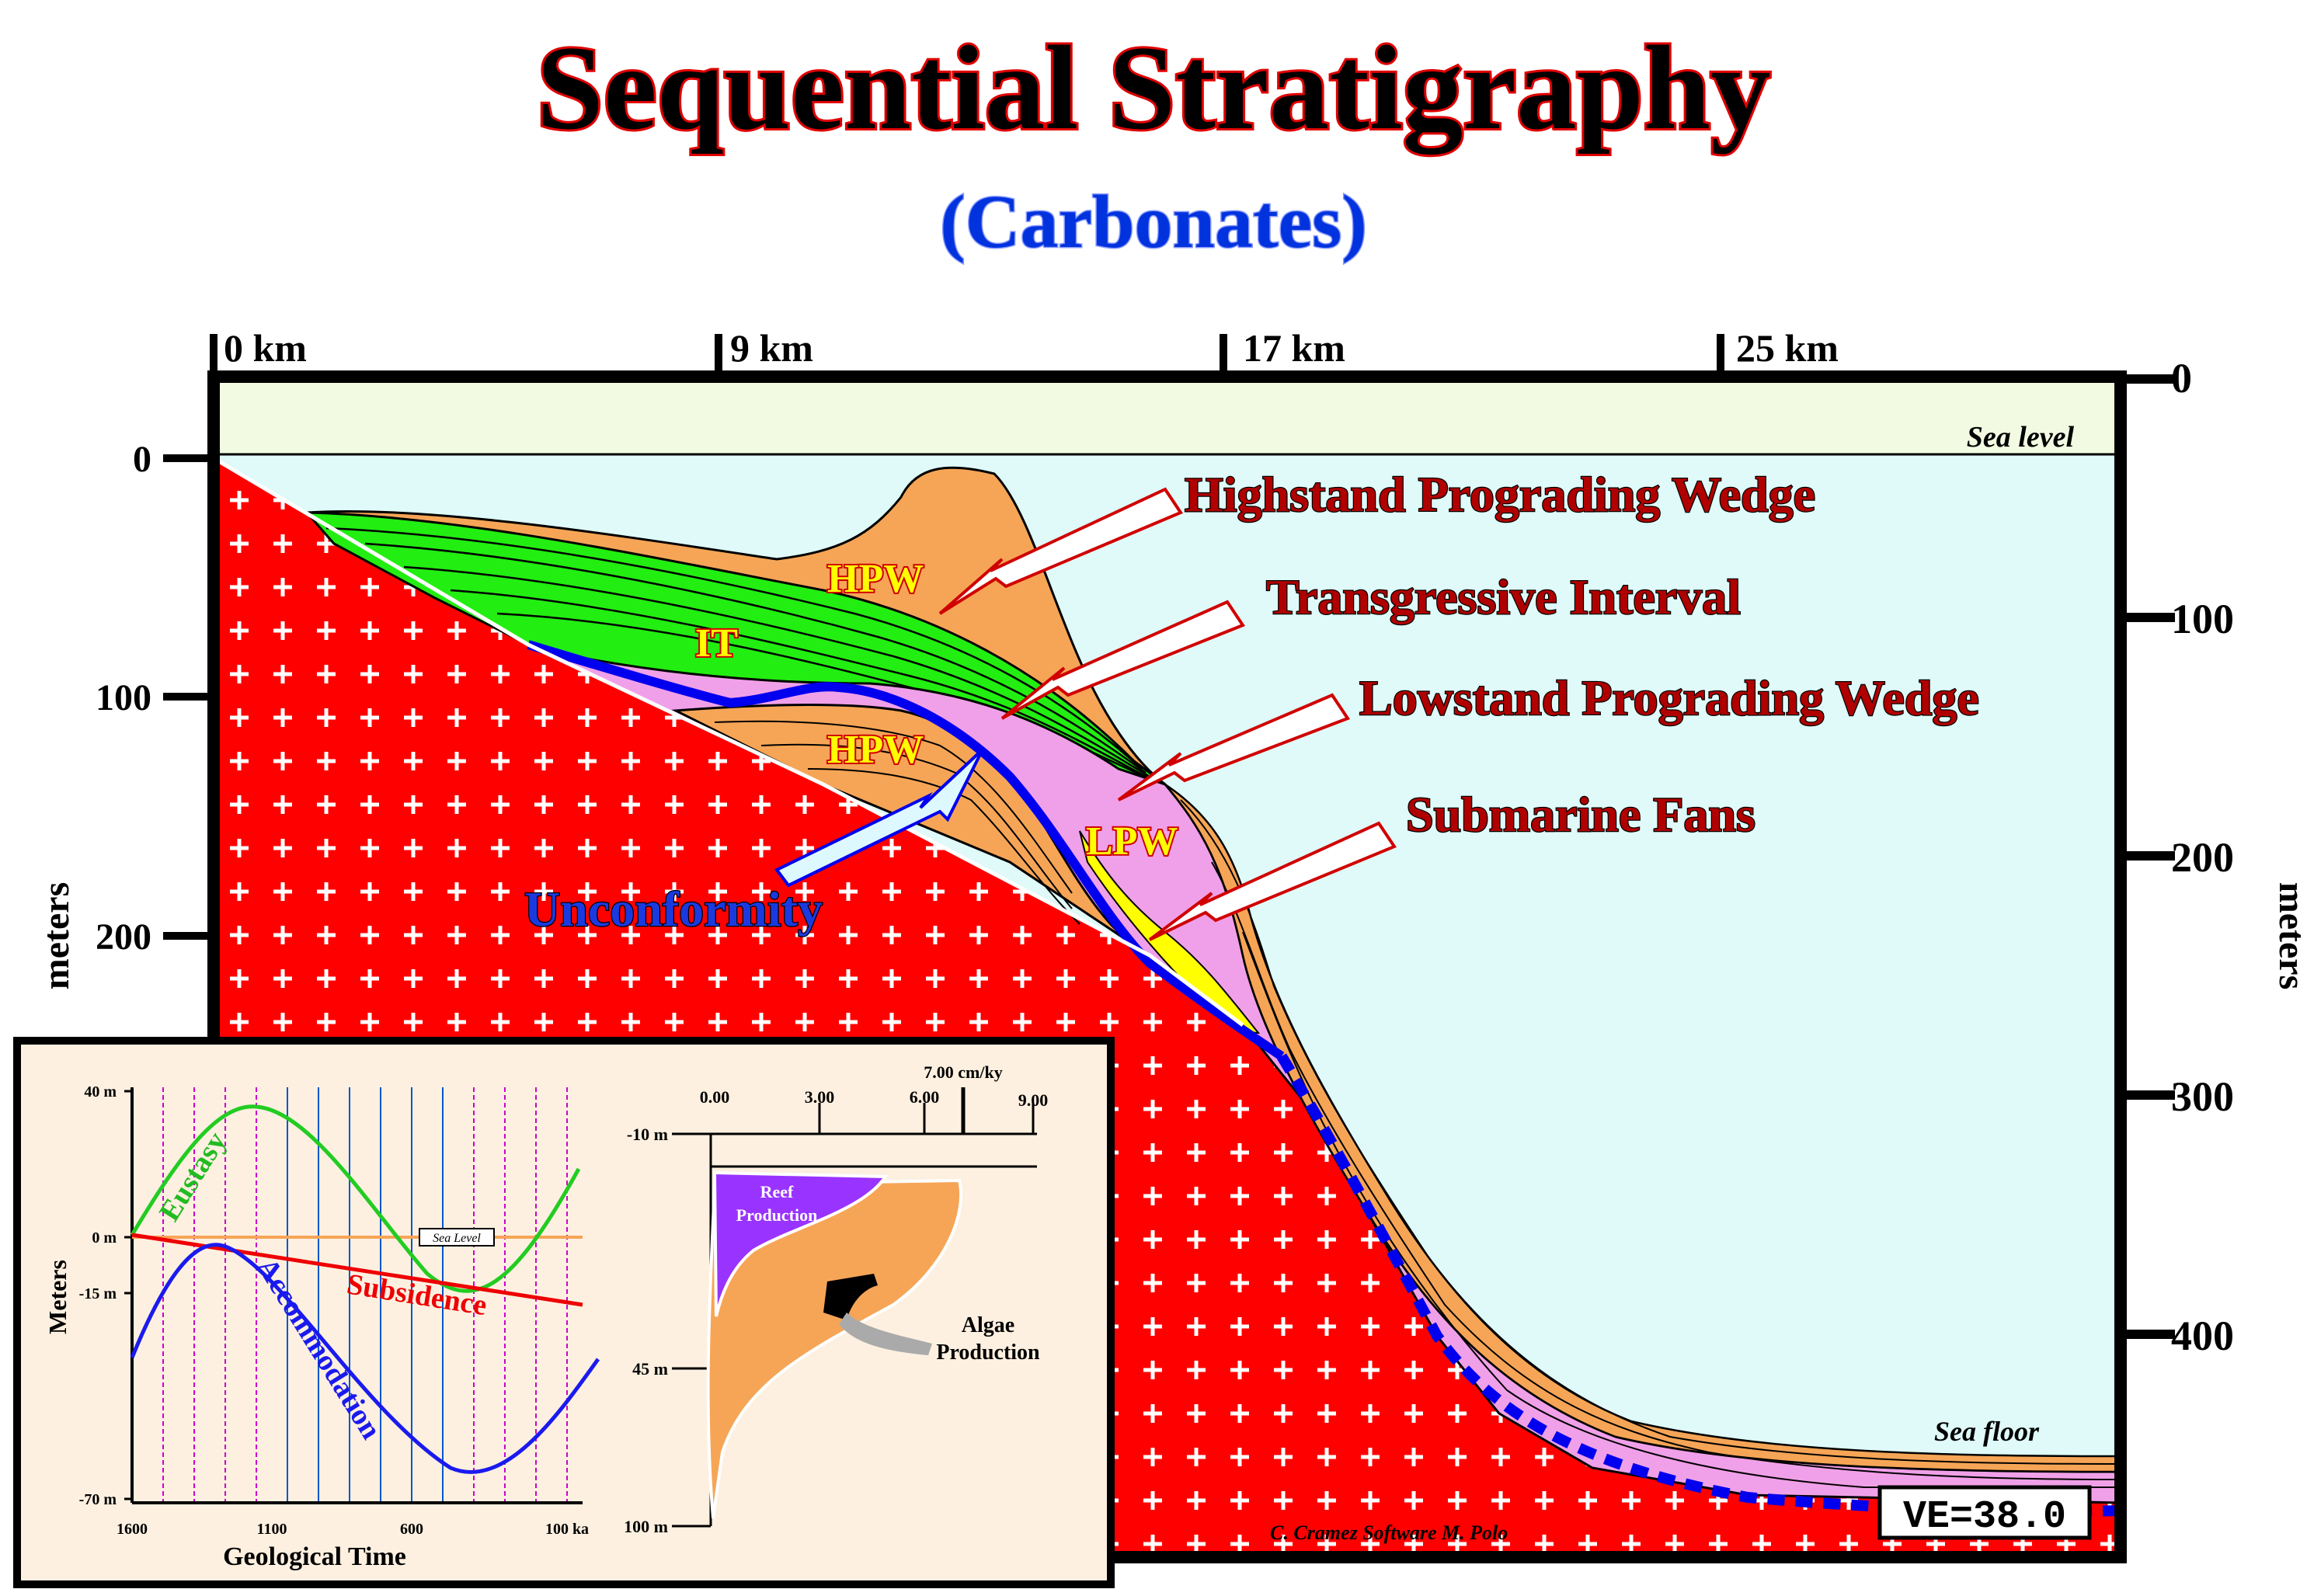 This screenshot has height=1596, width=2307. What do you see at coordinates (1061, 551) in the screenshot?
I see `arrow-hpw` at bounding box center [1061, 551].